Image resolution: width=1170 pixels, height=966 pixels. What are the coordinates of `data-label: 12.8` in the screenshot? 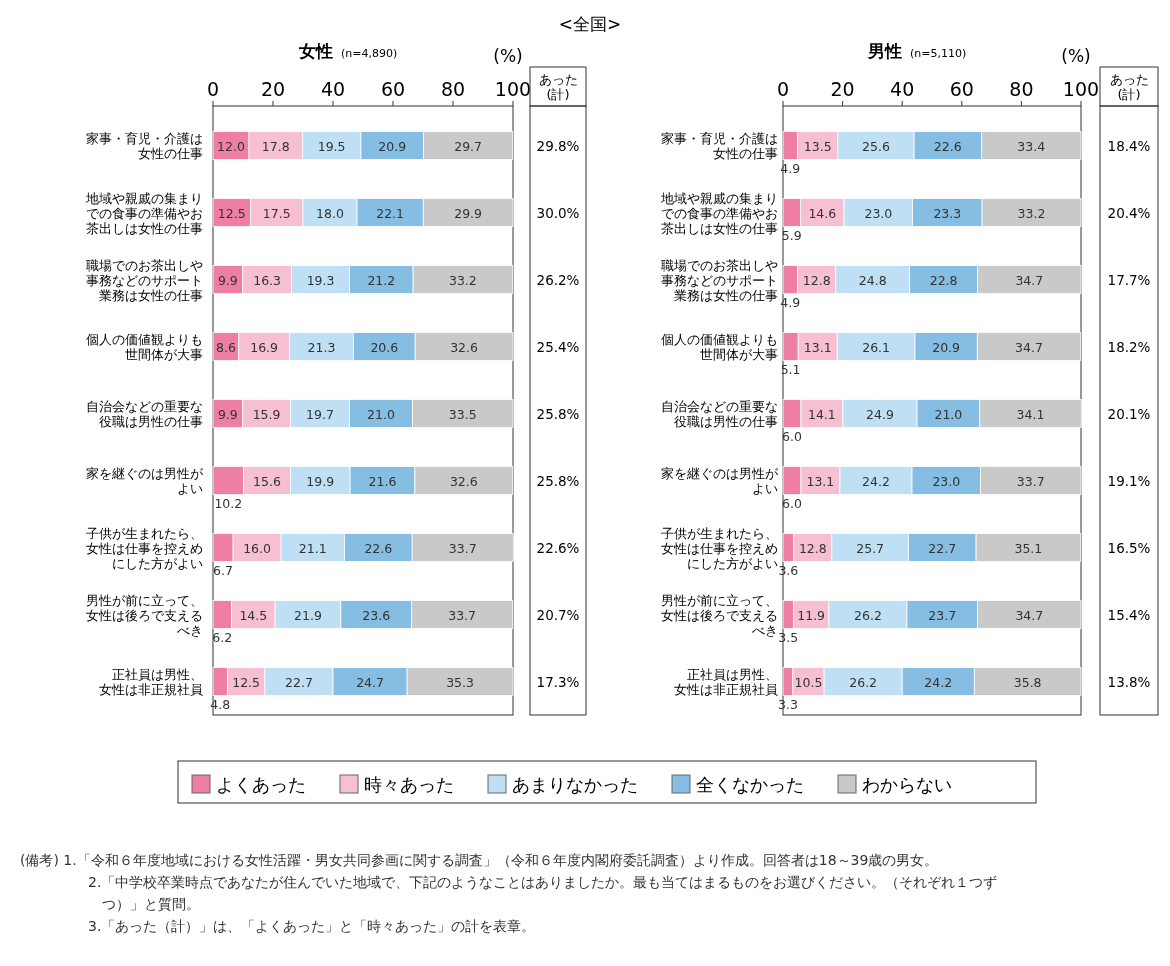 It's located at (816, 280).